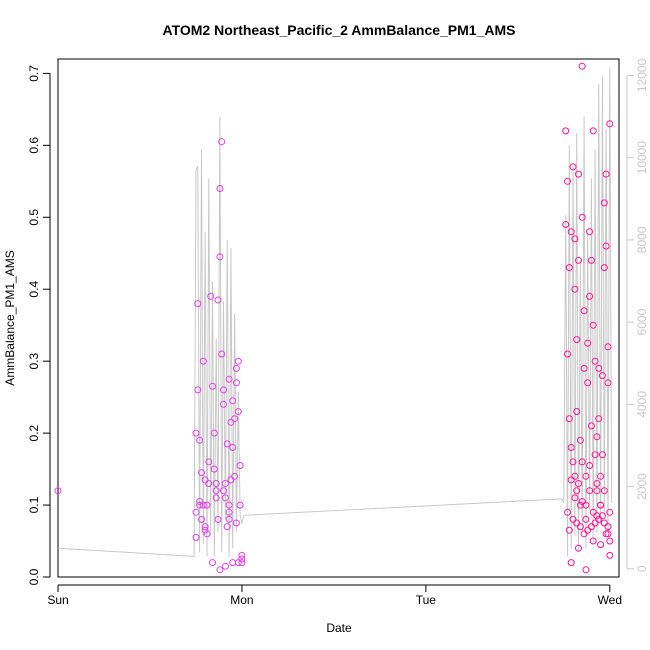 This screenshot has height=650, width=650. I want to click on y2-tick-label: 2000, so click(642, 486).